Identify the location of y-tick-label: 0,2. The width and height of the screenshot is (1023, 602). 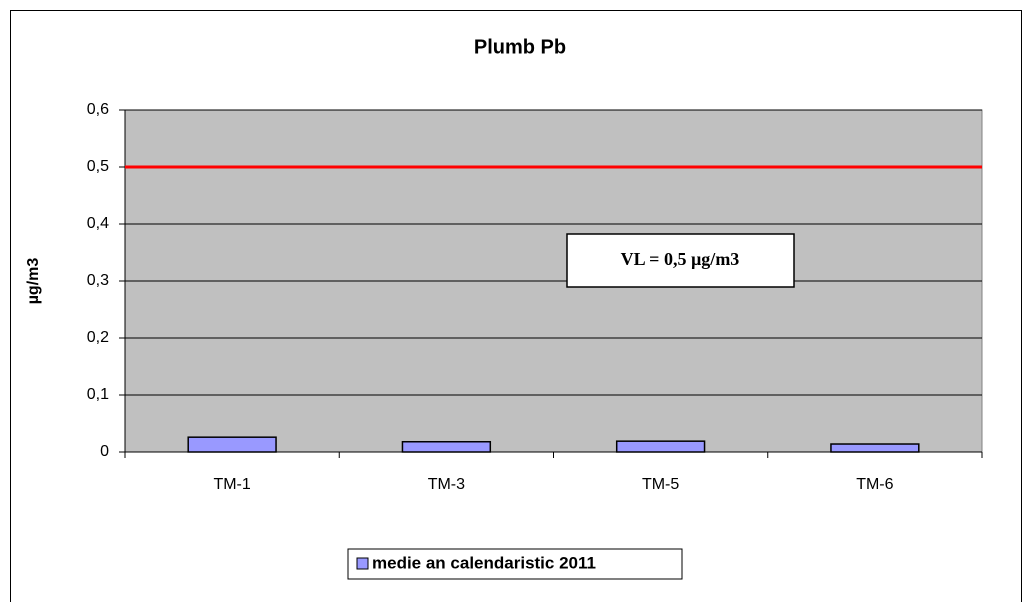
(98, 337).